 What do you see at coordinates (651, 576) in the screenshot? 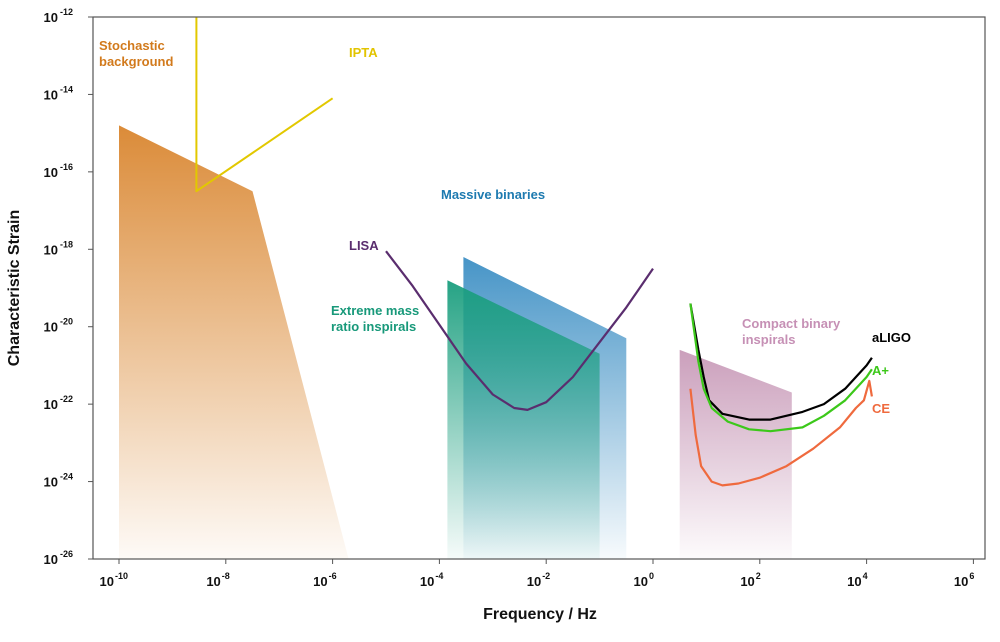
I see `x-tick-exponent: 0` at bounding box center [651, 576].